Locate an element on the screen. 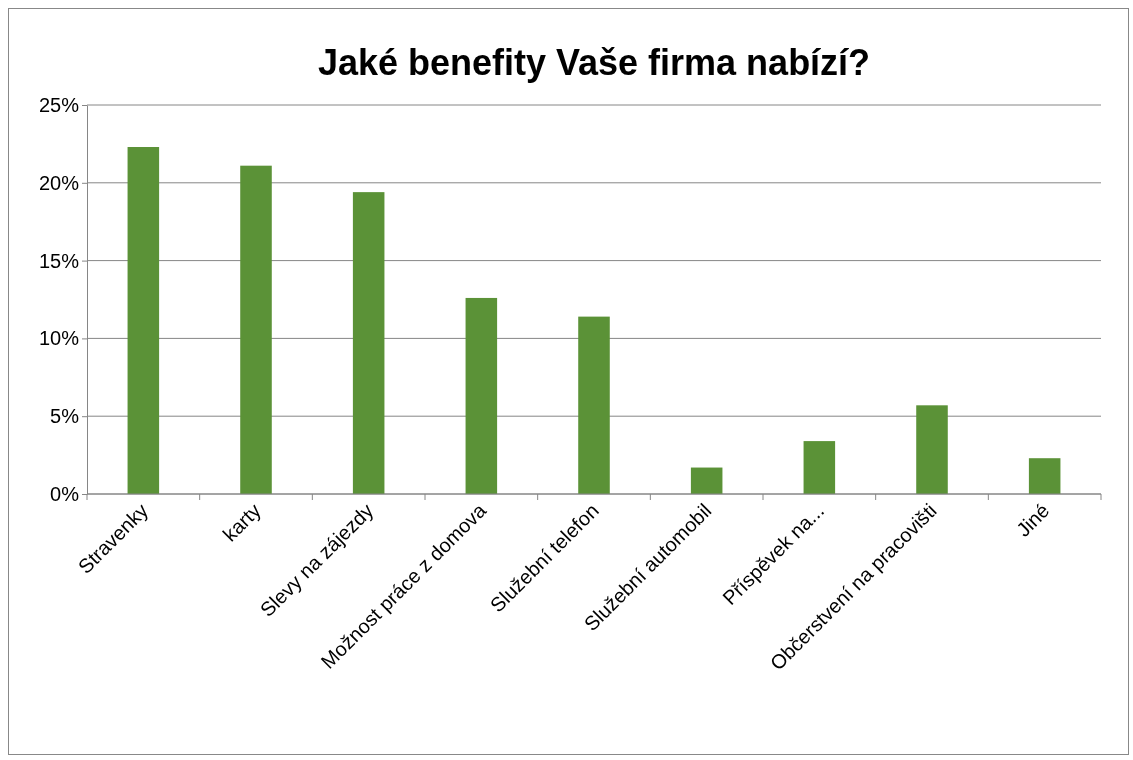 The image size is (1133, 760). y-tick-label: 0% is located at coordinates (65, 493).